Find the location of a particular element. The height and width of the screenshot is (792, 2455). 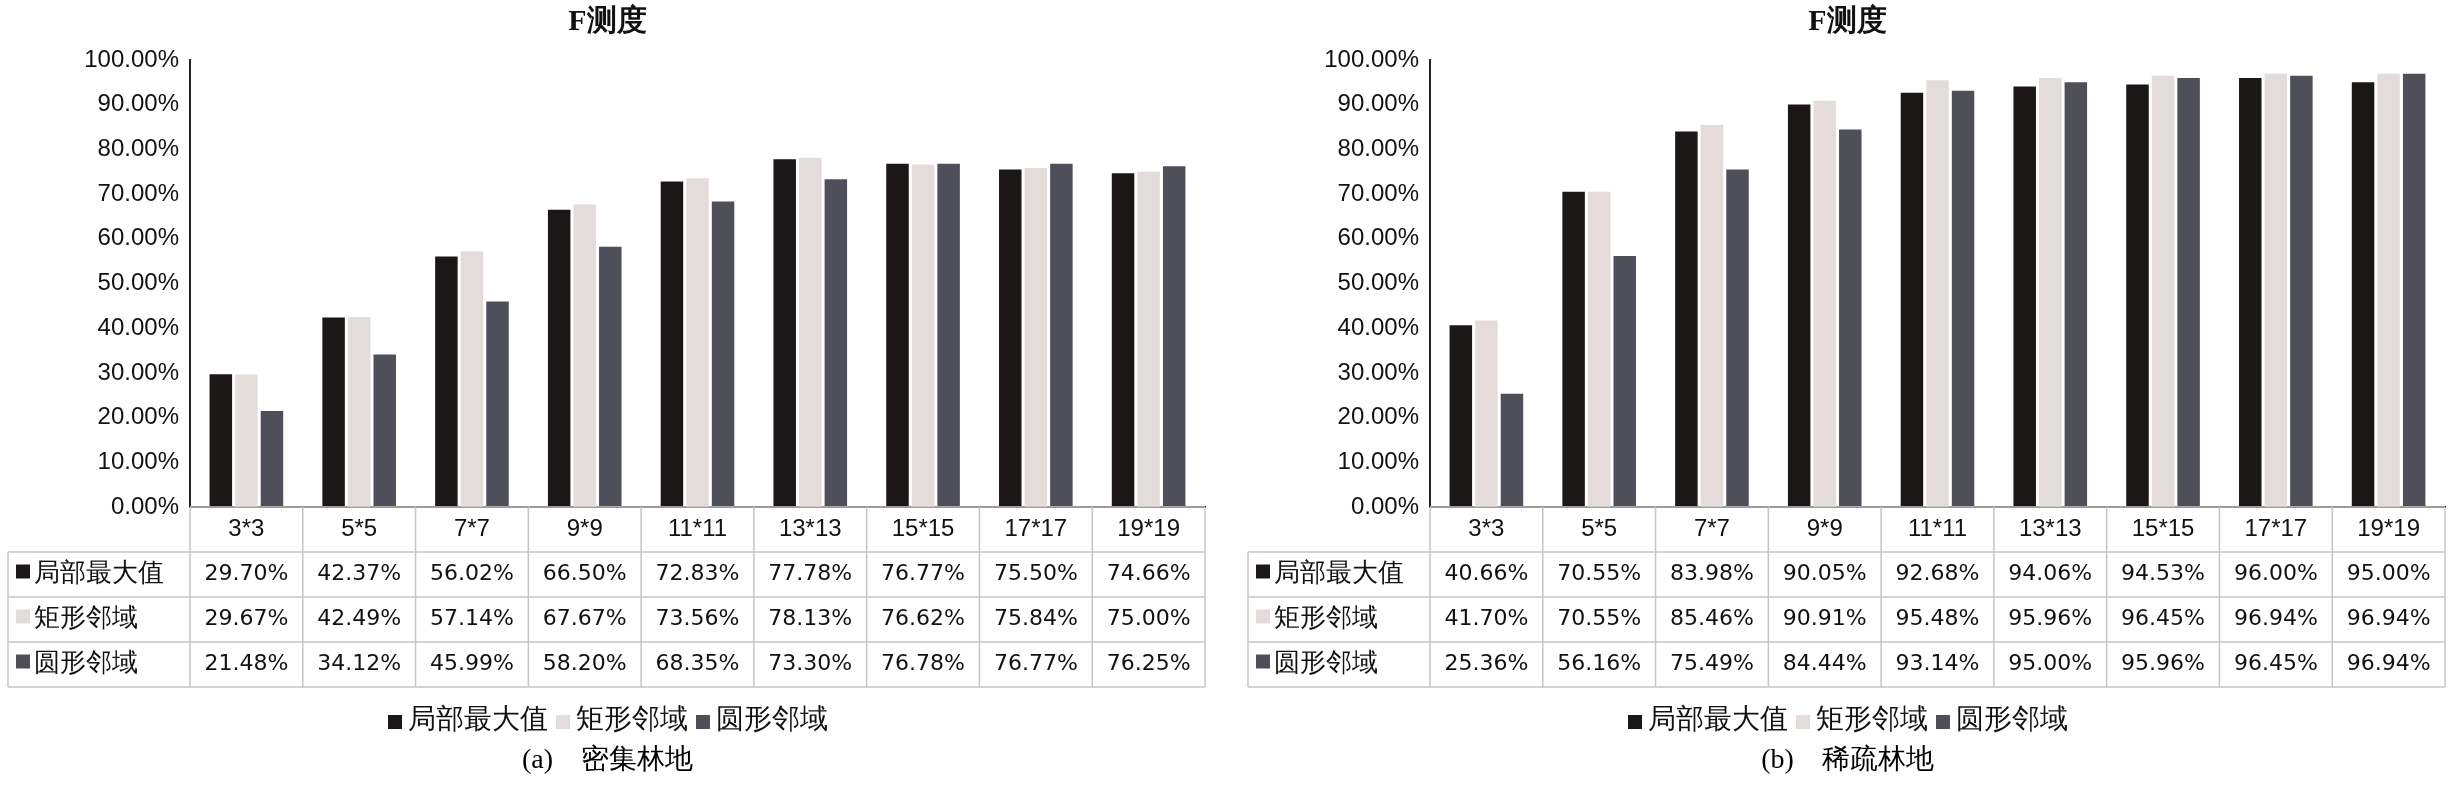

x-tick-label: 5*5 is located at coordinates (1599, 528).